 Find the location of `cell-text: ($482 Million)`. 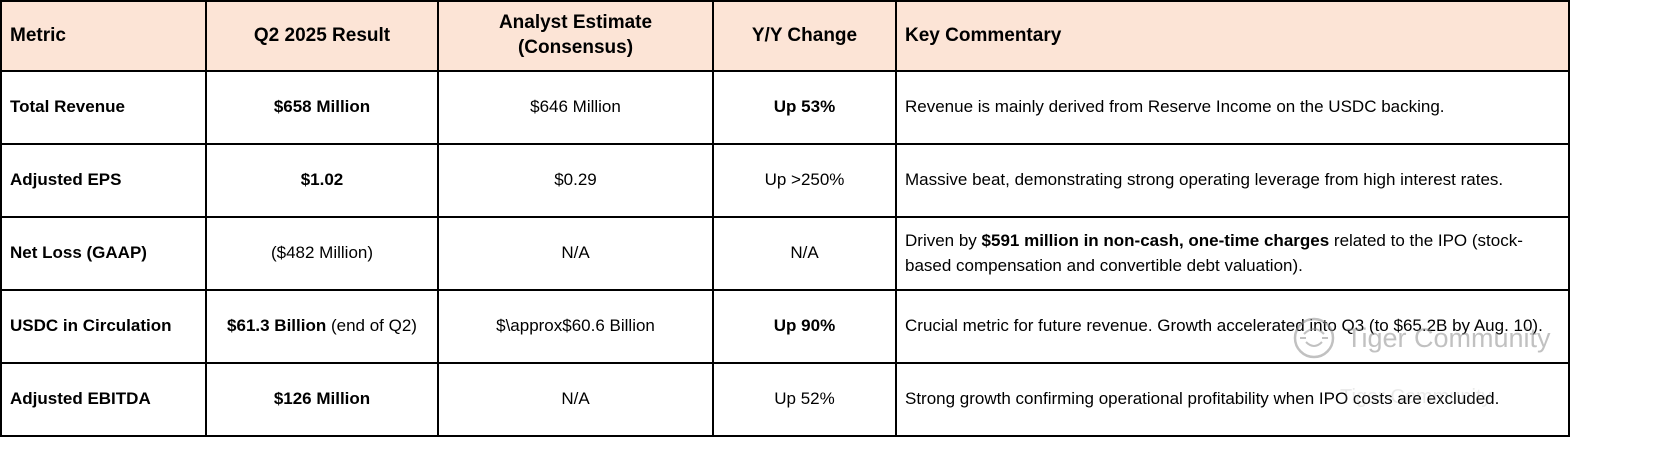

cell-text: ($482 Million) is located at coordinates (322, 253).